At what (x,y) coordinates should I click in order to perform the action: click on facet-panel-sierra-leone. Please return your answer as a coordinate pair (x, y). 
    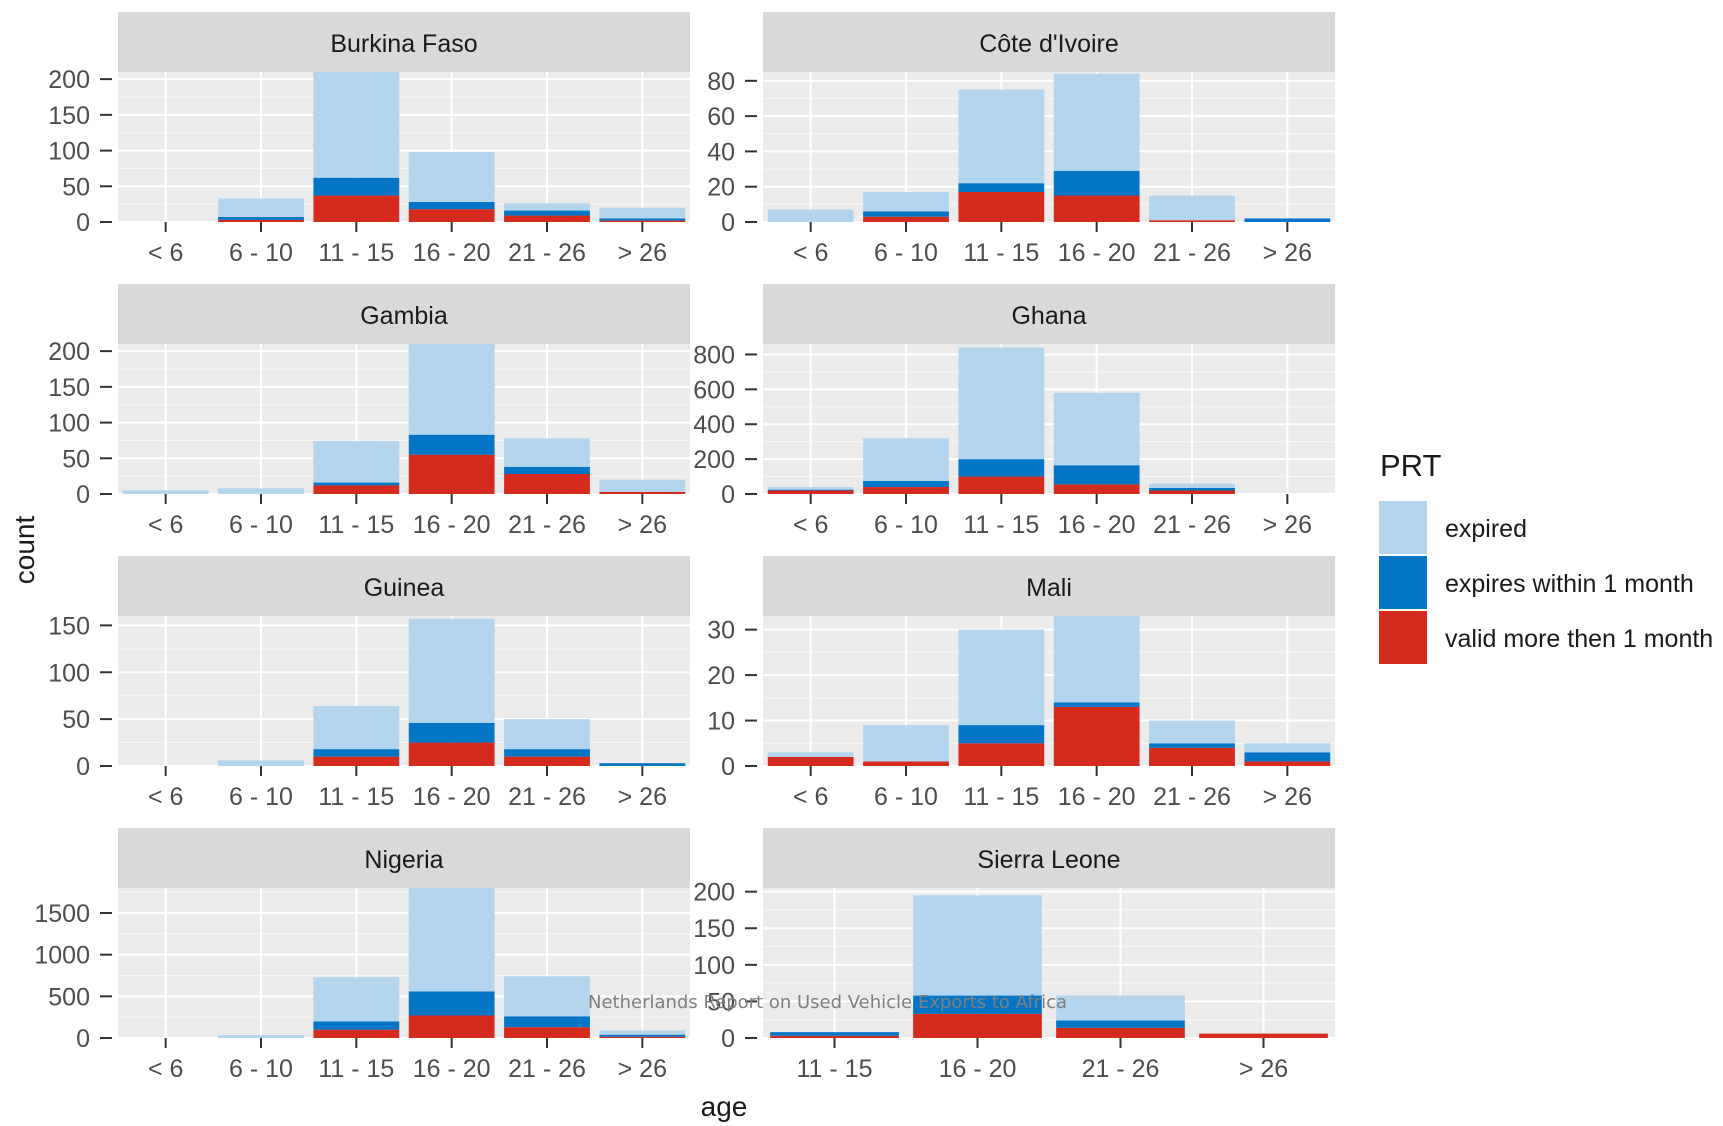
    Looking at the image, I should click on (1049, 963).